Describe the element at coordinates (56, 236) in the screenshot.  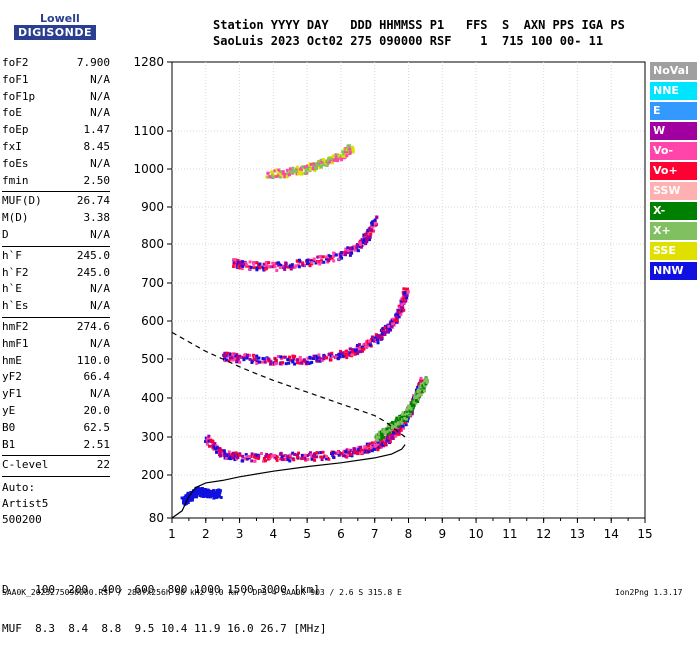
I see `param-row: D N/A` at that location.